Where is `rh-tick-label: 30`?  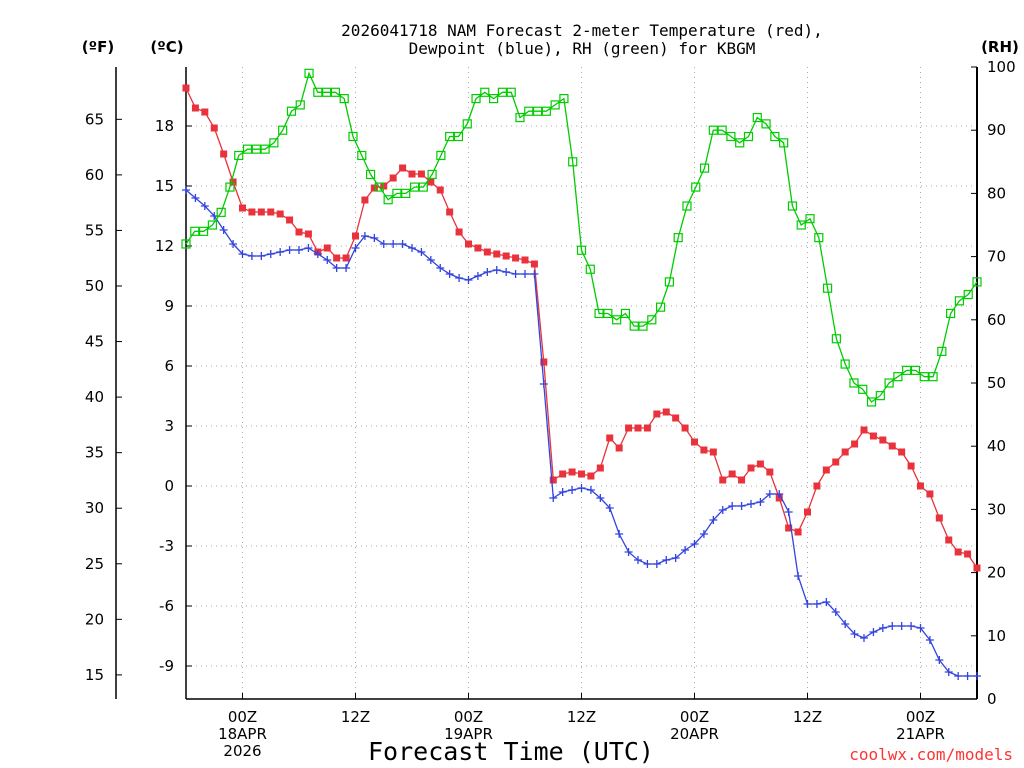
rh-tick-label: 30 is located at coordinates (996, 509).